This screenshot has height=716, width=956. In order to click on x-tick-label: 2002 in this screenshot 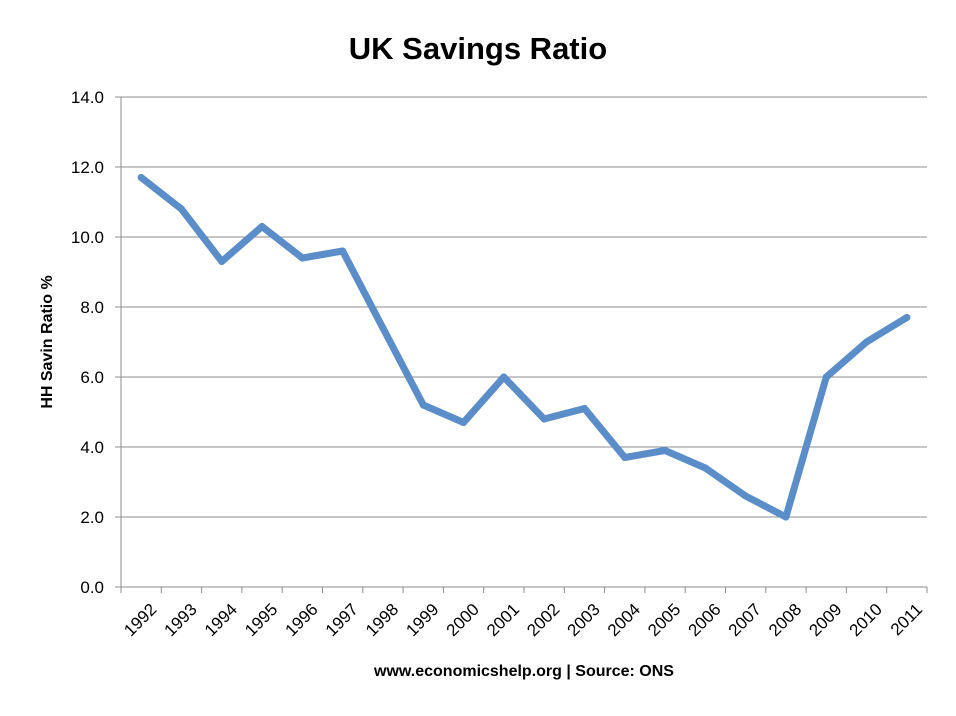, I will do `click(543, 620)`.